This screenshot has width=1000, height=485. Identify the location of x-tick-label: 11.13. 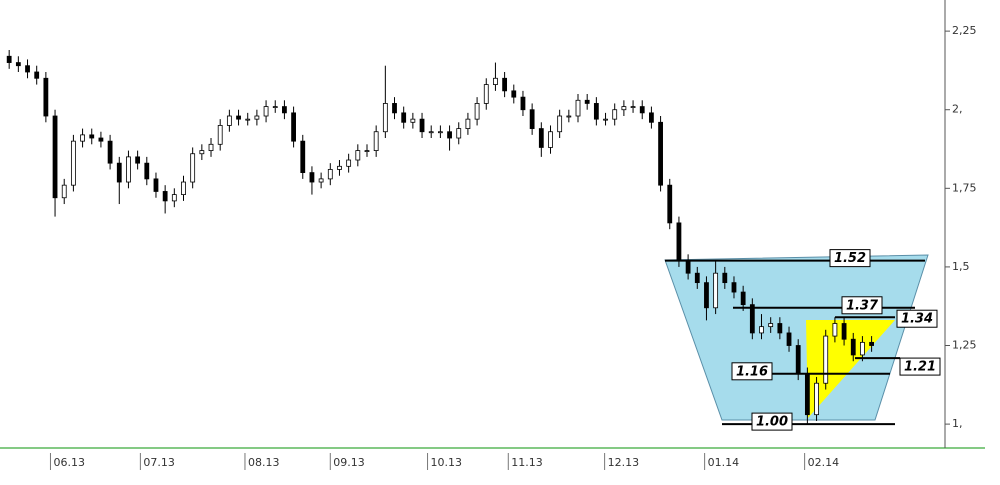
(527, 462).